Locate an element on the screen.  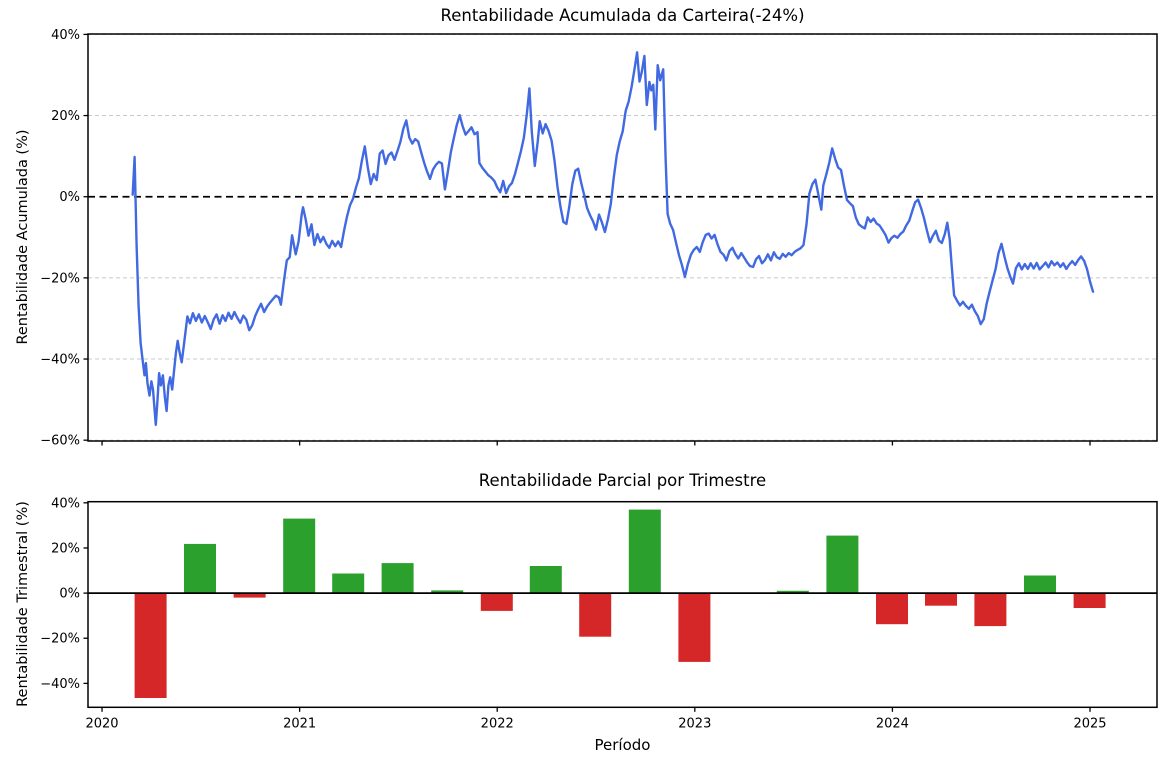
bottom-chart-title: Rentabilidade Parcial por Trimestre is located at coordinates (622, 480).